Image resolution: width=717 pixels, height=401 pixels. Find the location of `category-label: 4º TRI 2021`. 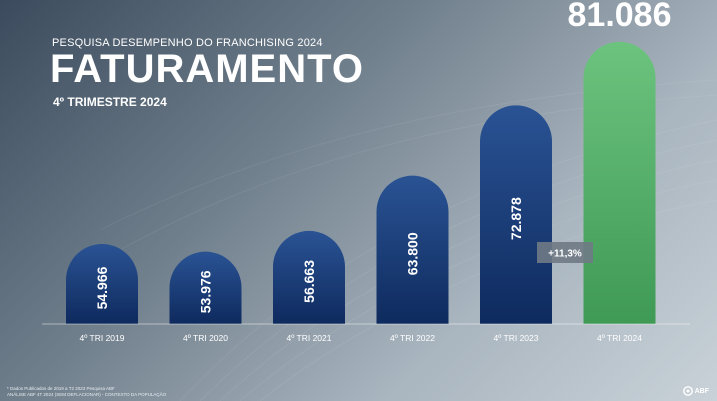

category-label: 4º TRI 2021 is located at coordinates (308, 338).